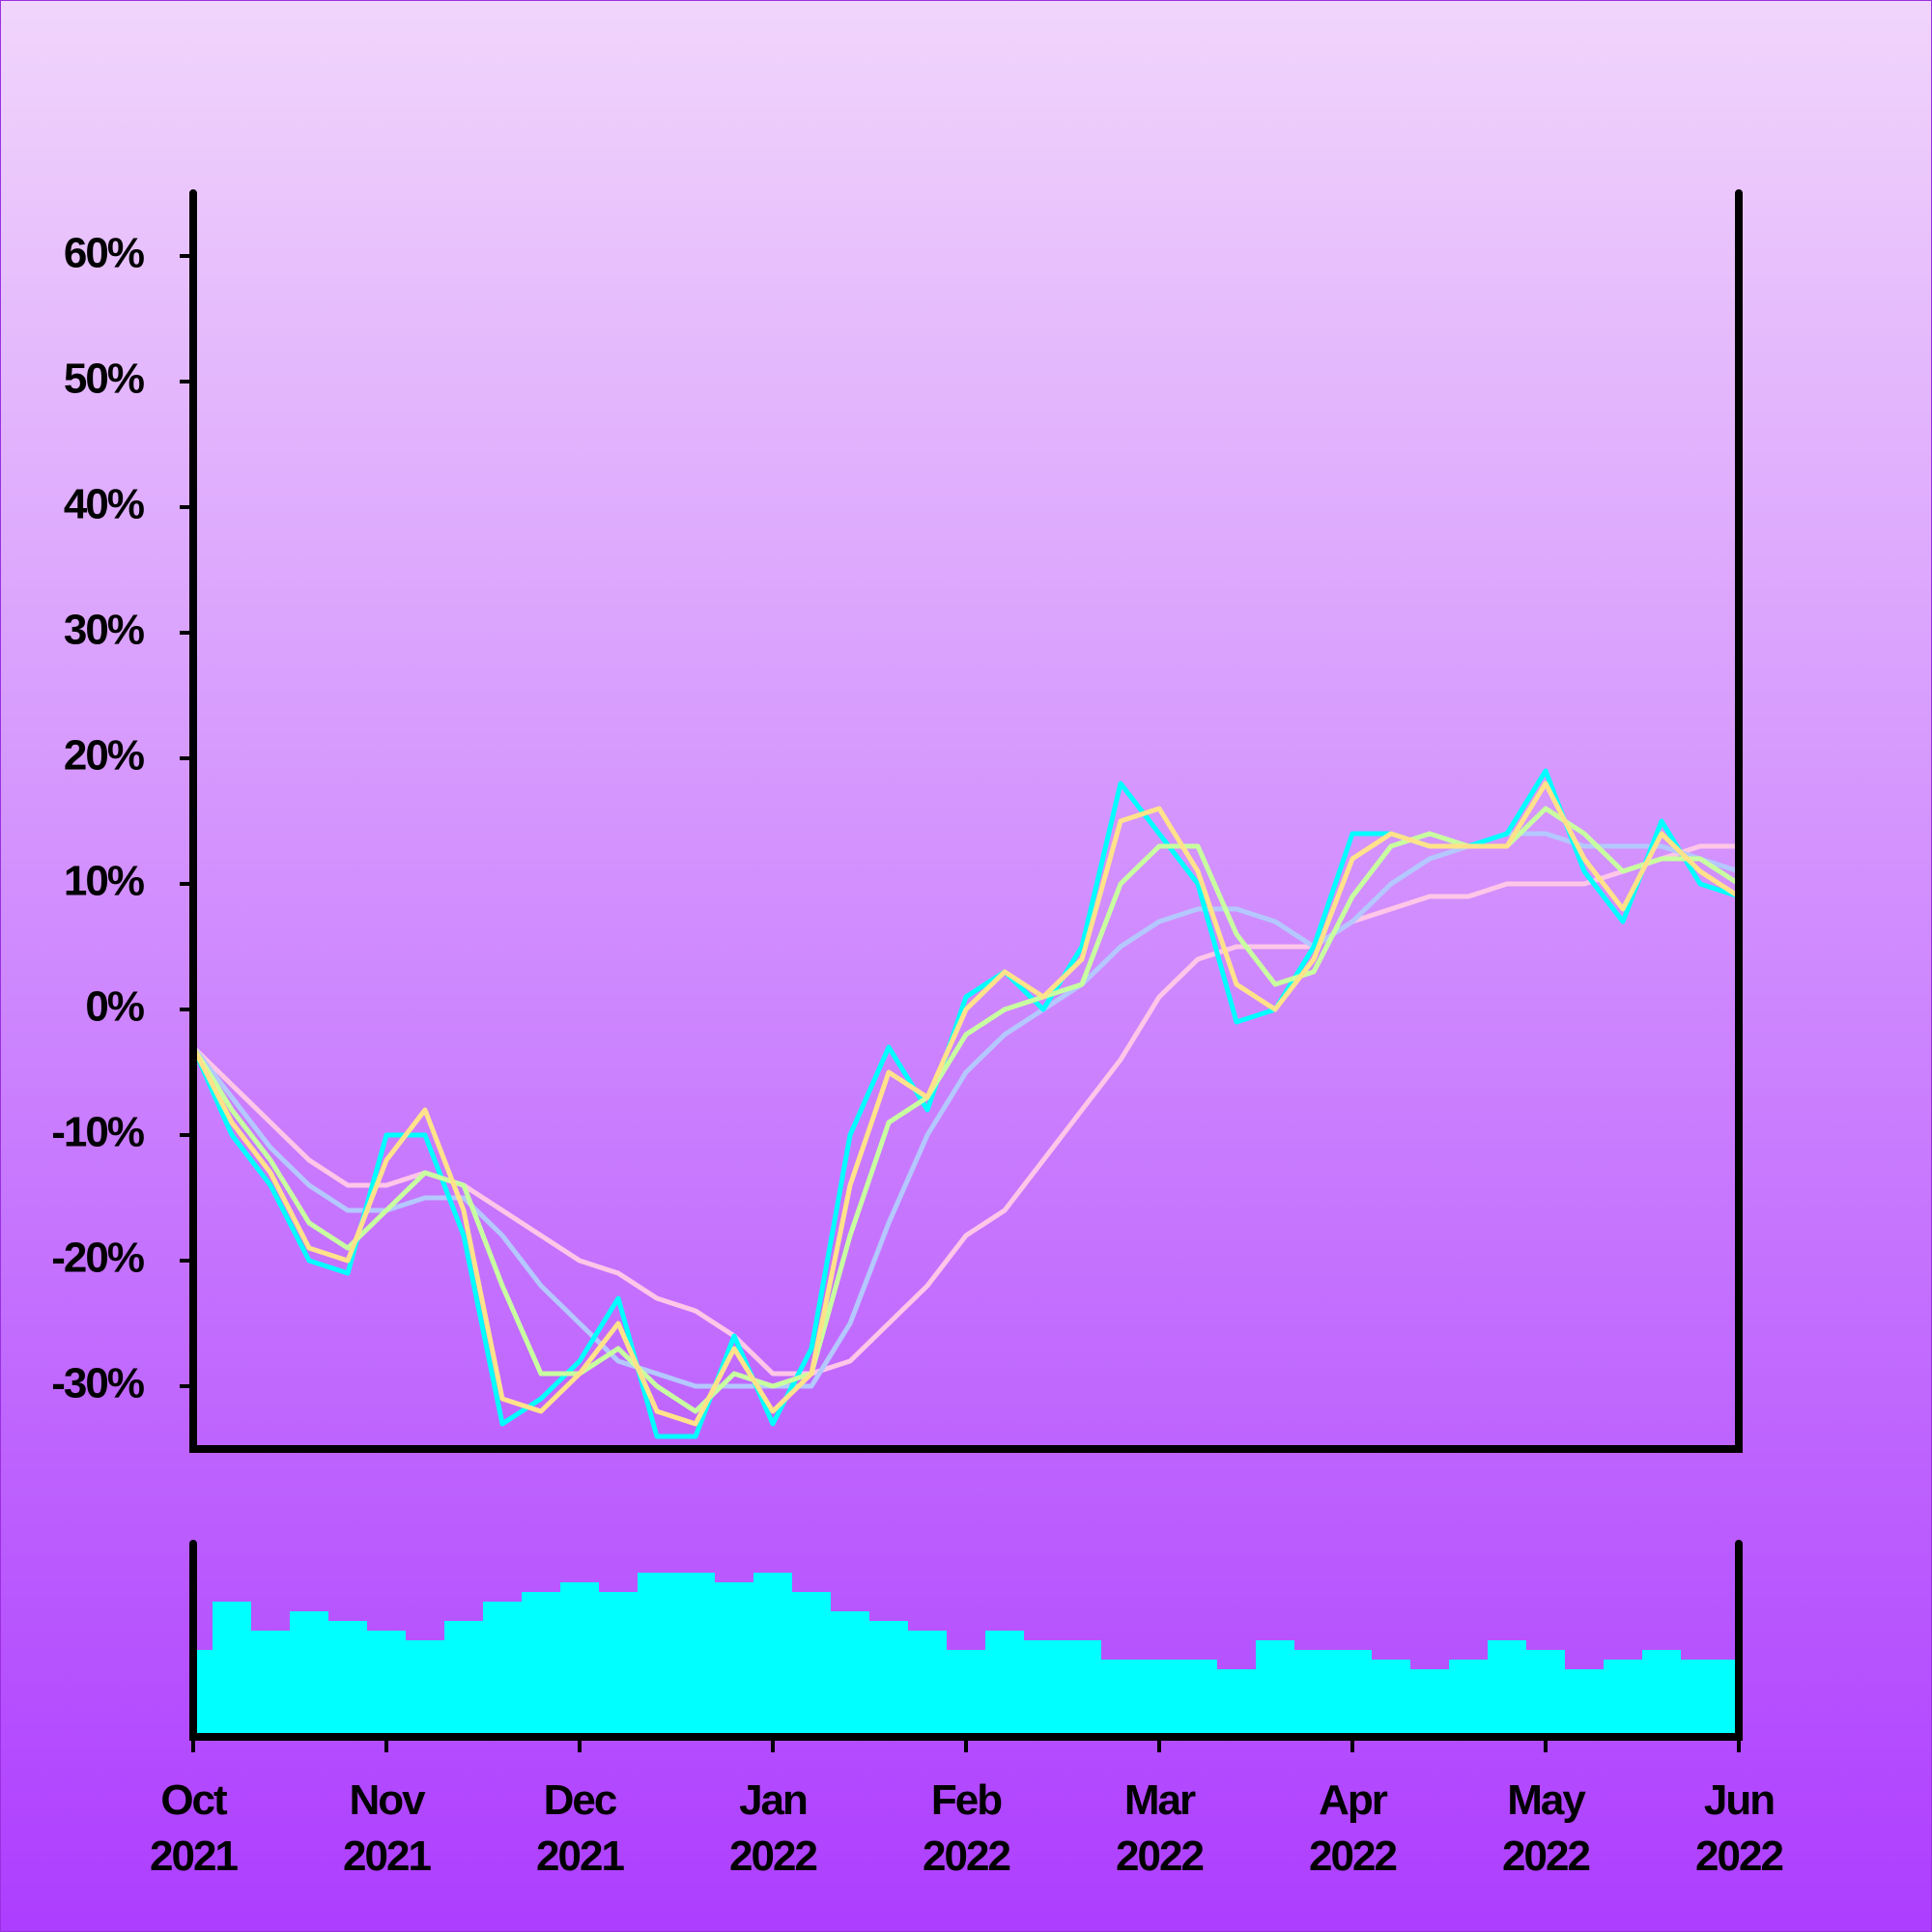 Image resolution: width=1932 pixels, height=1932 pixels. I want to click on x-tick-label: Dec 2021, so click(580, 1828).